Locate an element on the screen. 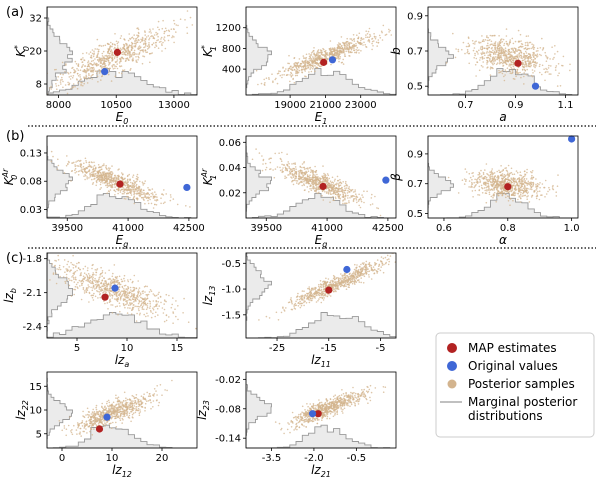 This screenshot has width=600, height=494. x-axis-label: E0 is located at coordinates (122, 118).